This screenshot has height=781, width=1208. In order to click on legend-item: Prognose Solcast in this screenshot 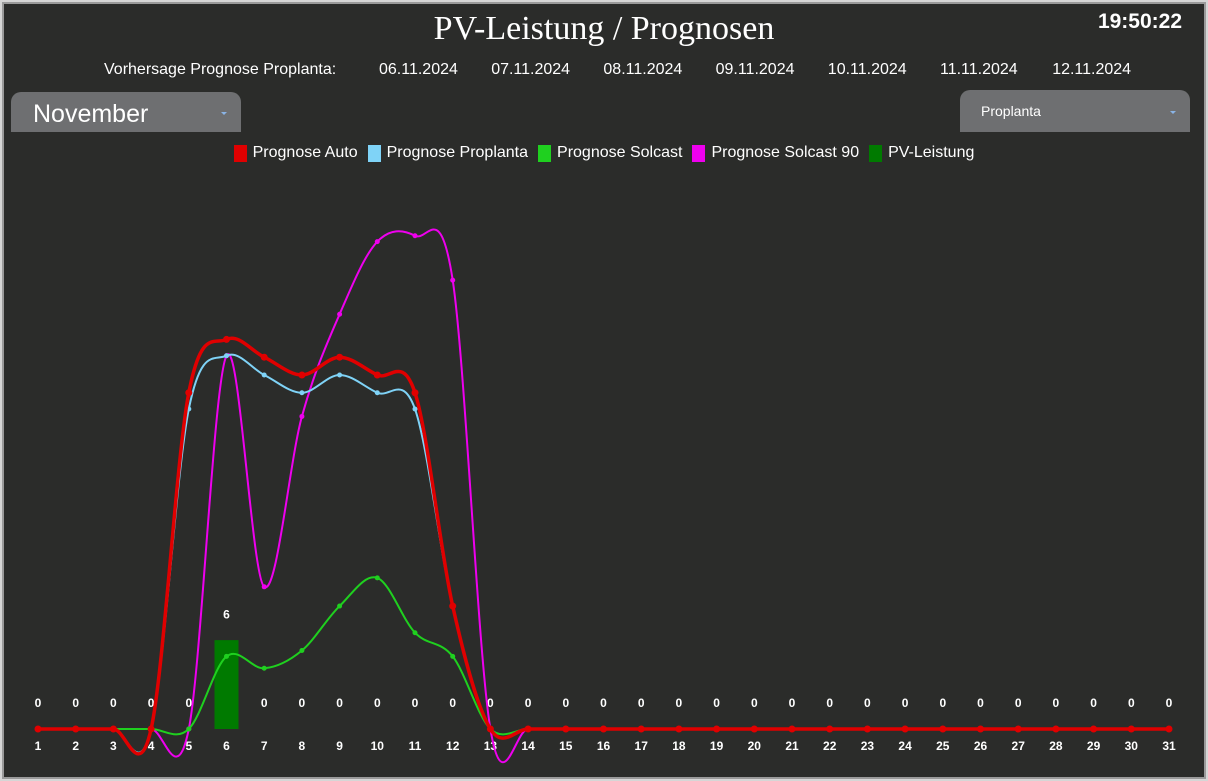, I will do `click(610, 153)`.